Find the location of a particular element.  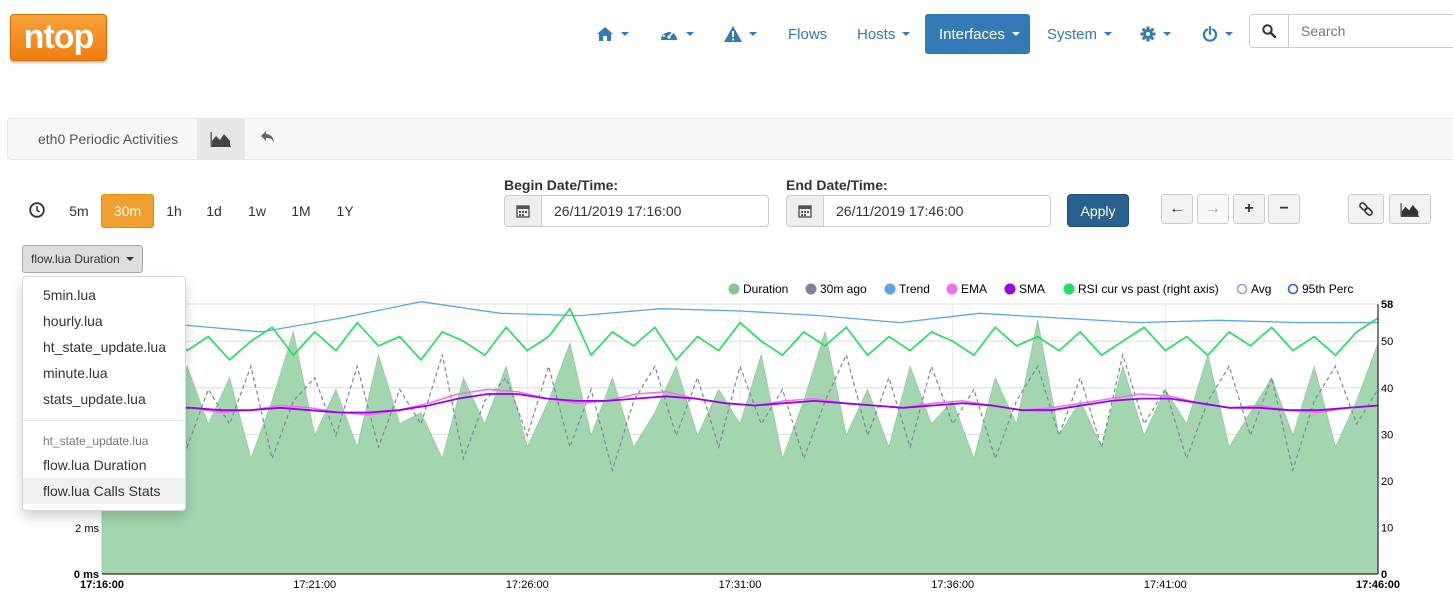

x-tick-label: 17:16:00 is located at coordinates (102, 585).